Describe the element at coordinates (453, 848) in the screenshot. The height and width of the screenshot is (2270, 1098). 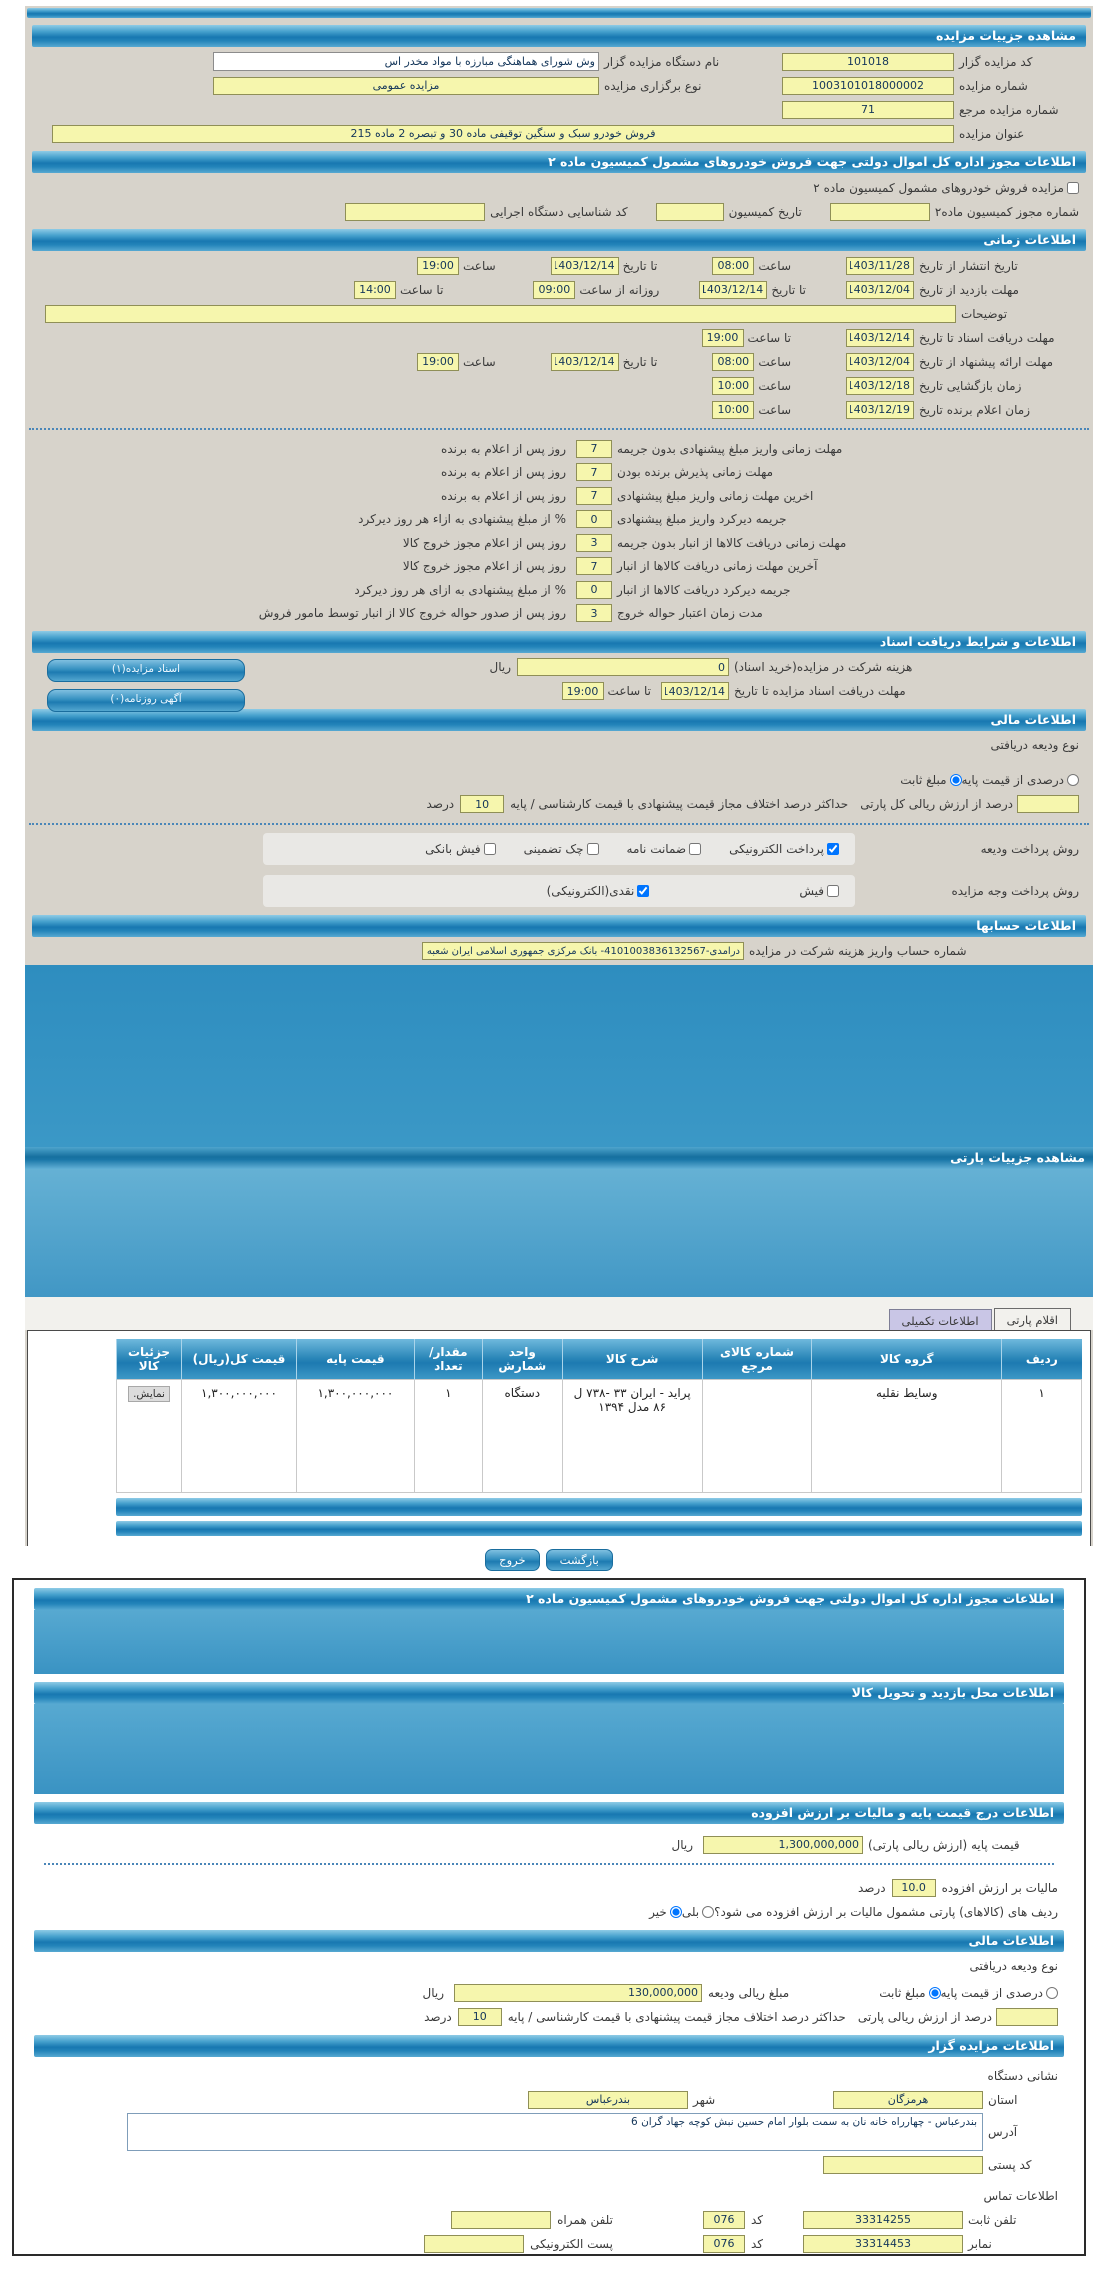
I see `bank-slip-label: فیش بانکی` at that location.